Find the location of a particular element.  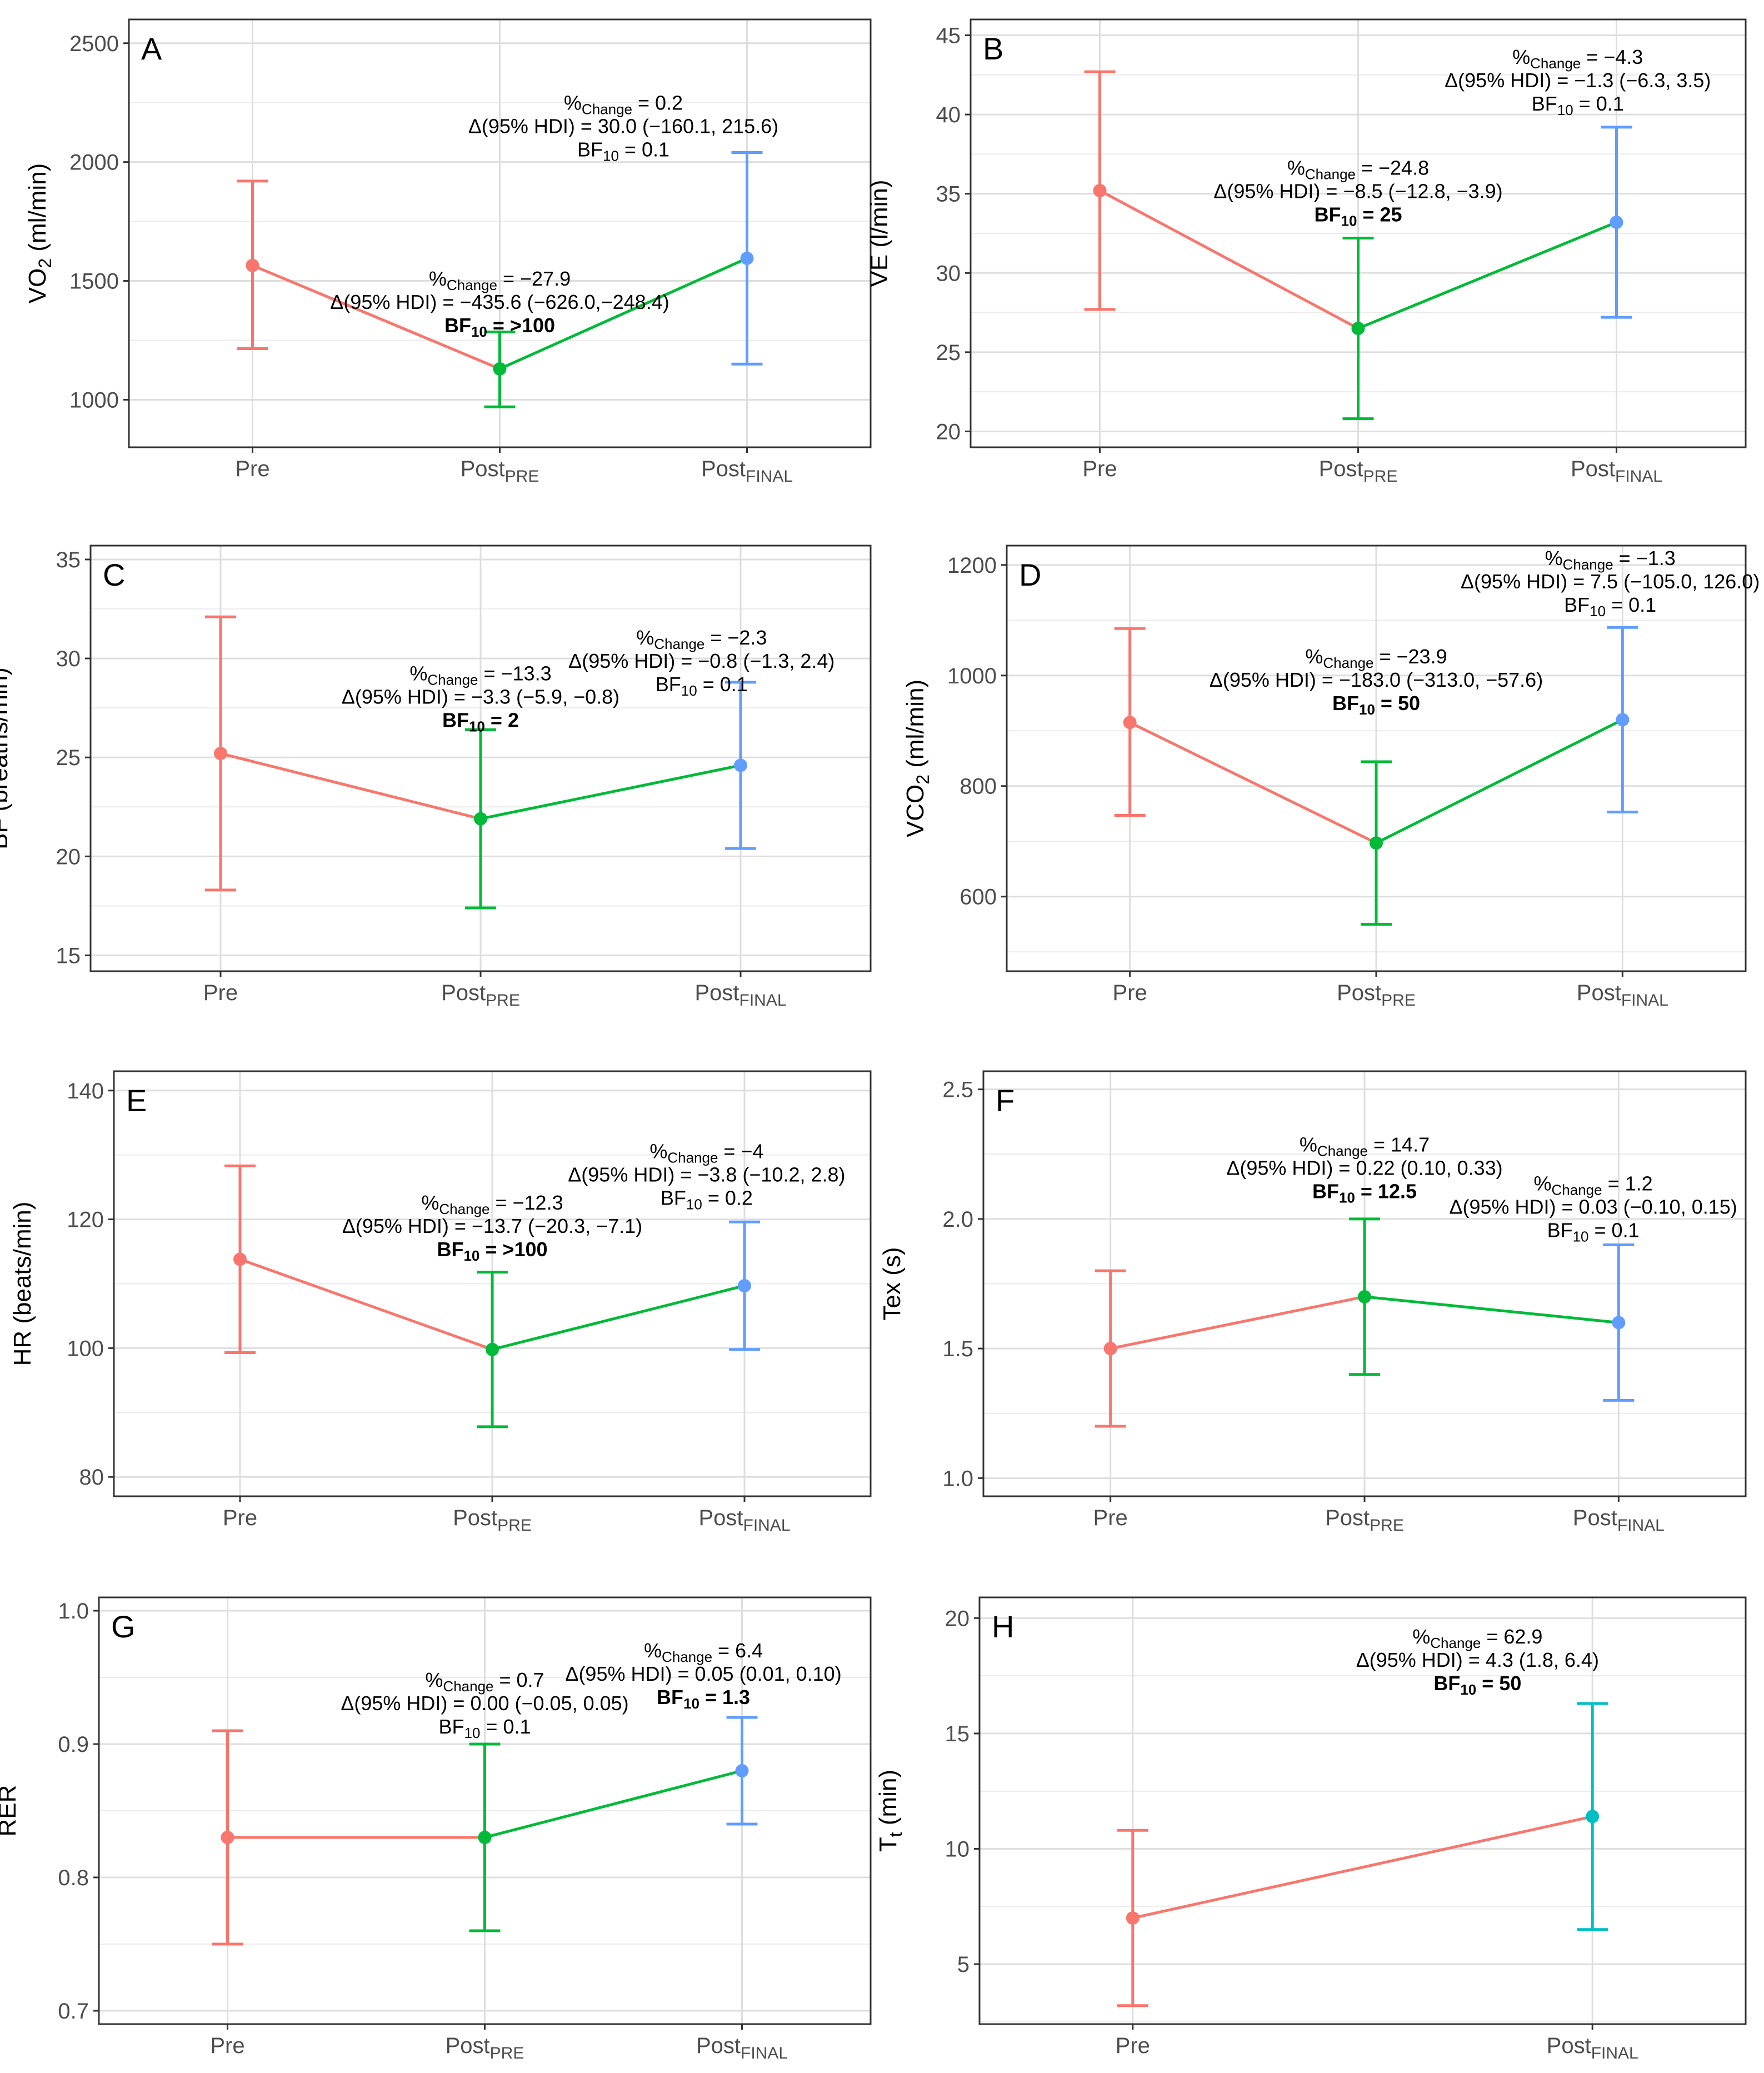

y-axis-label: RER is located at coordinates (10, 1811).